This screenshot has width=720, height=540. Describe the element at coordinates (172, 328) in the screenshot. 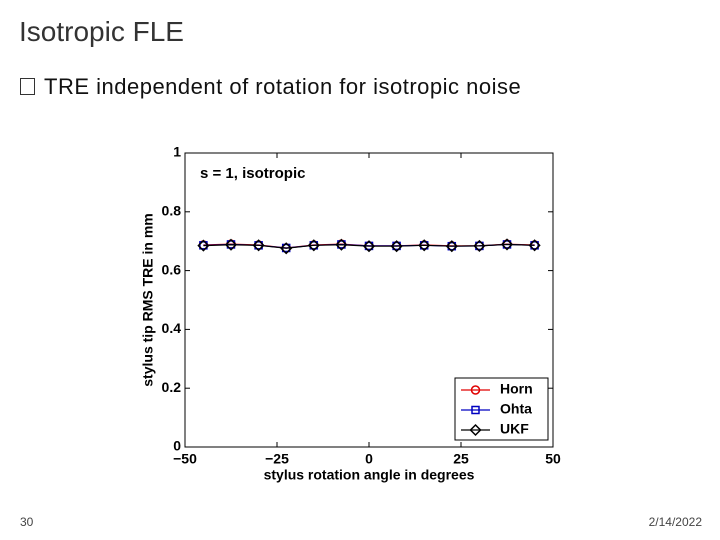

I see `y-tick-label: 0.4` at that location.